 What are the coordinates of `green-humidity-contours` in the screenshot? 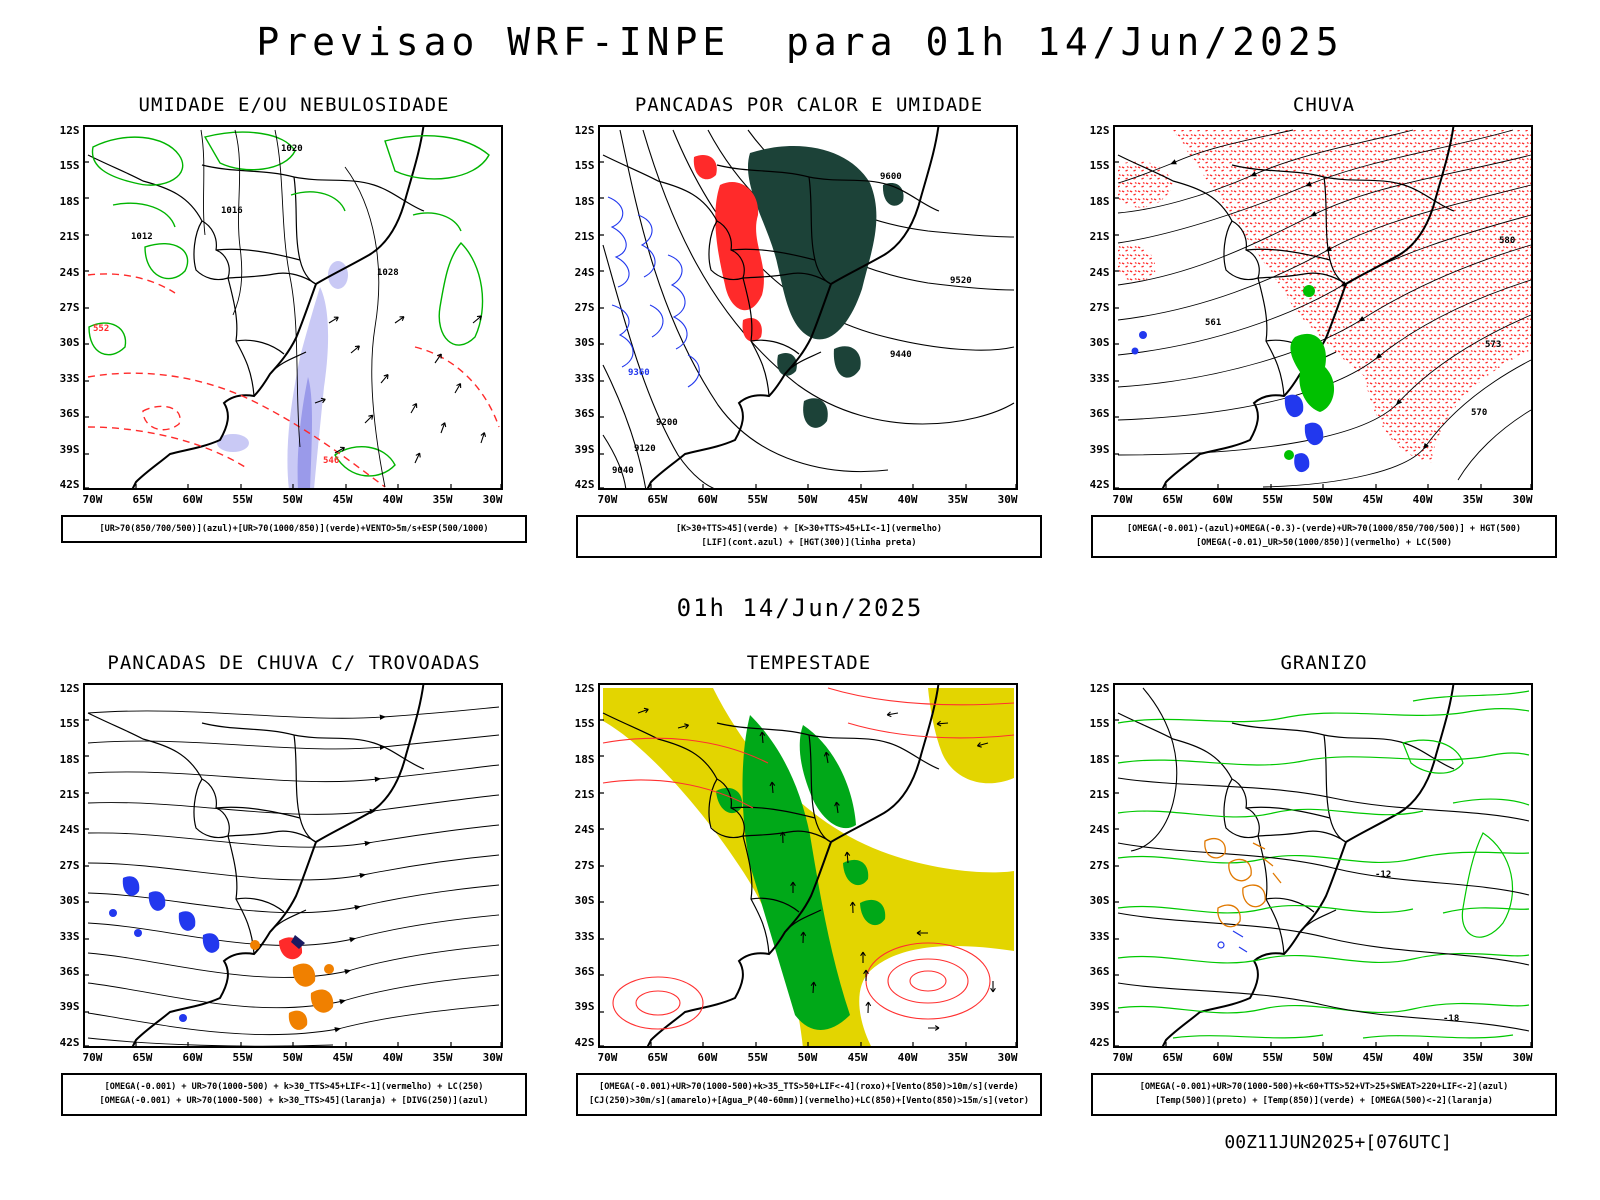 It's located at (288, 304).